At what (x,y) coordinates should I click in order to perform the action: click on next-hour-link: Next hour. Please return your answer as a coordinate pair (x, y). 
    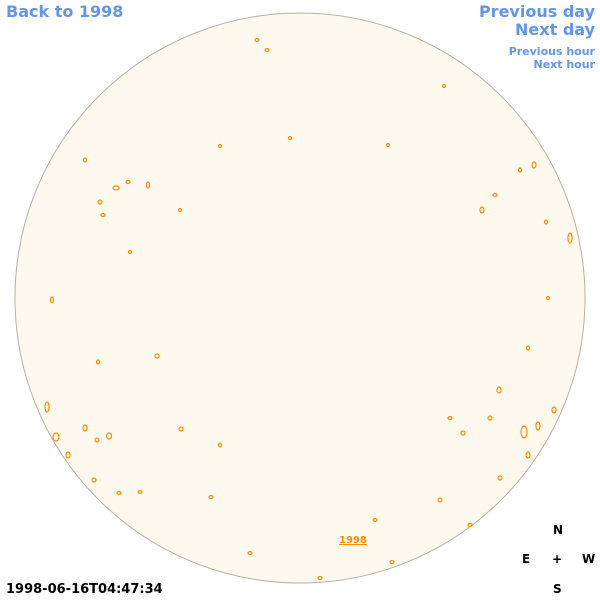
    Looking at the image, I should click on (564, 64).